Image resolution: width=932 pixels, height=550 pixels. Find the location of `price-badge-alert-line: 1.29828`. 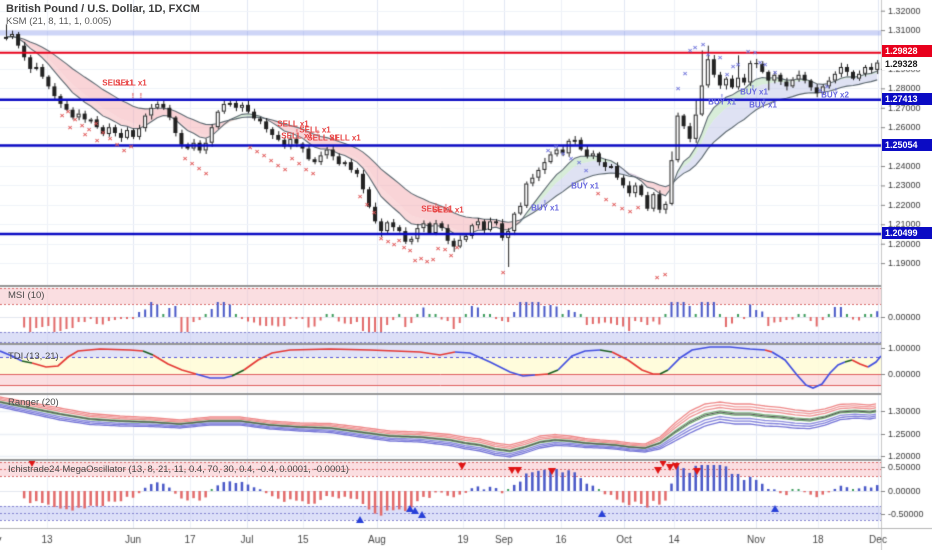

price-badge-alert-line: 1.29828 is located at coordinates (907, 51).